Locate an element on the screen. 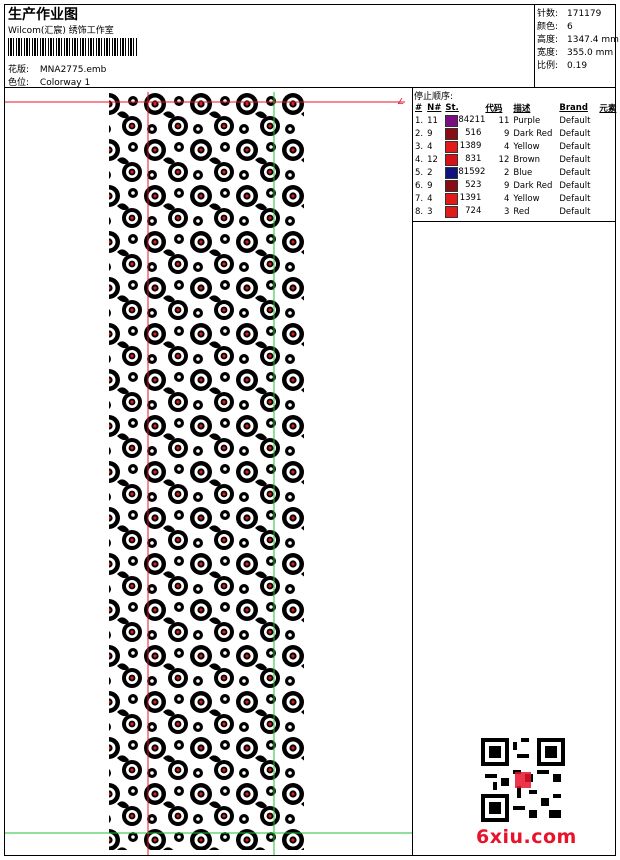 The image size is (620, 860). info-width: 宽度: 355.0 mm is located at coordinates (575, 53).